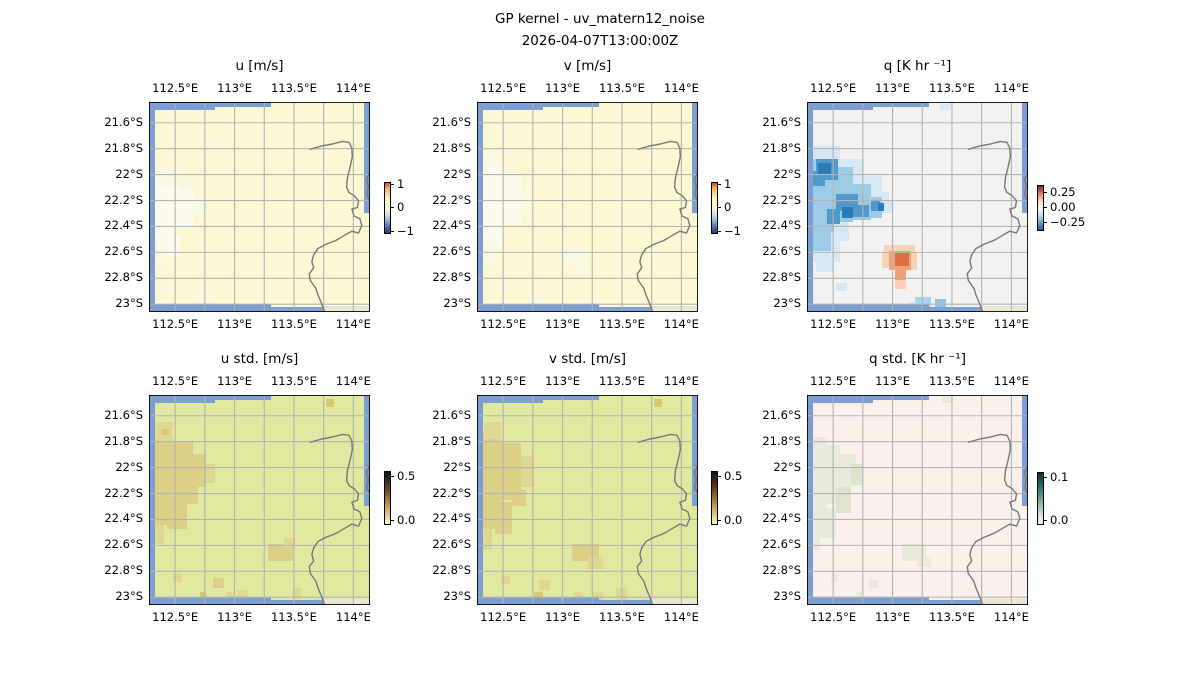  I want to click on y-tick-label-q: 21.8°S, so click(781, 147).